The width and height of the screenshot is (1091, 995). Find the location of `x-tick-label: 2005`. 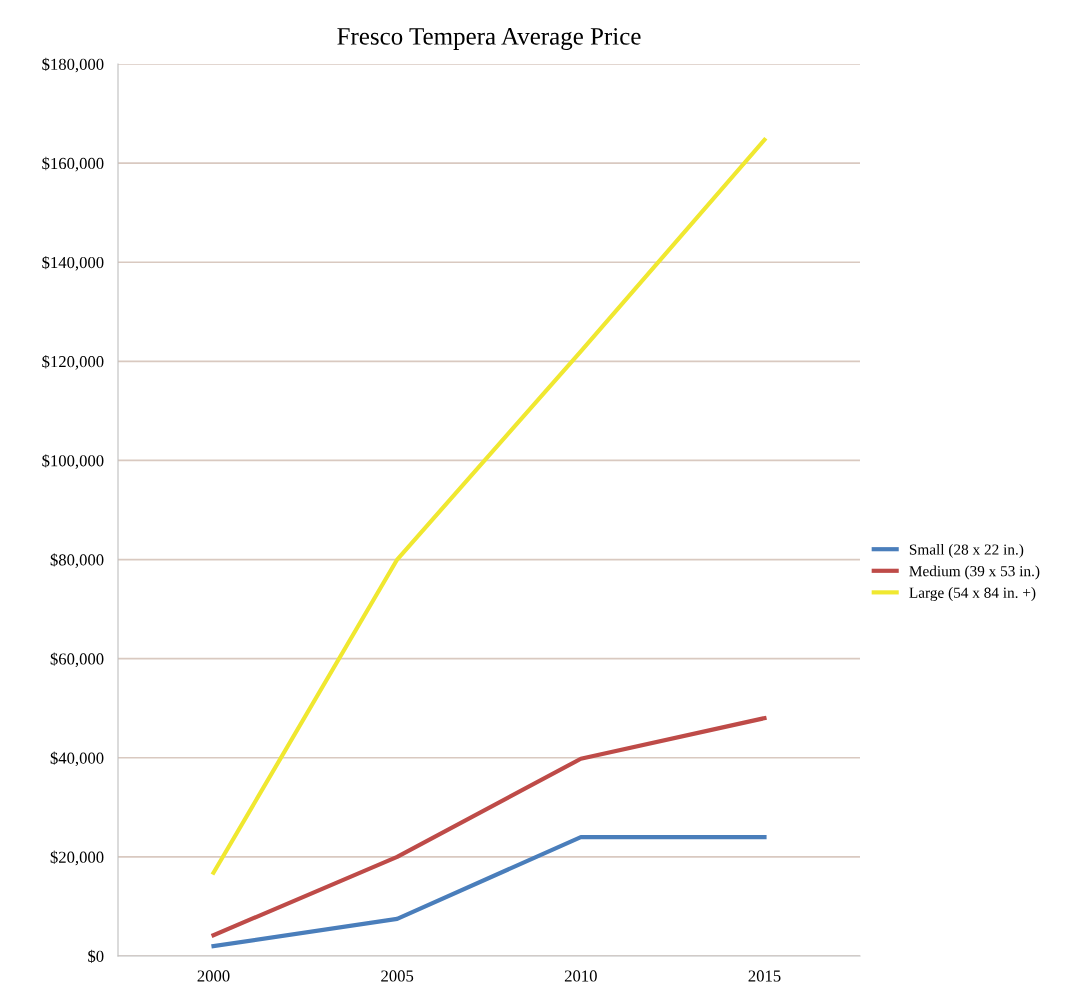

x-tick-label: 2005 is located at coordinates (397, 976).